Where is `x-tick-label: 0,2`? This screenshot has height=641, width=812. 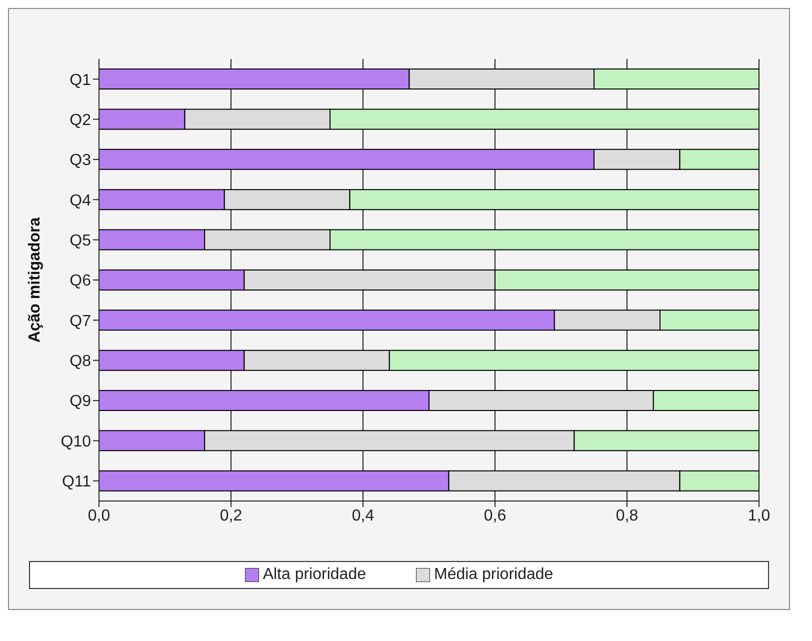
x-tick-label: 0,2 is located at coordinates (231, 515).